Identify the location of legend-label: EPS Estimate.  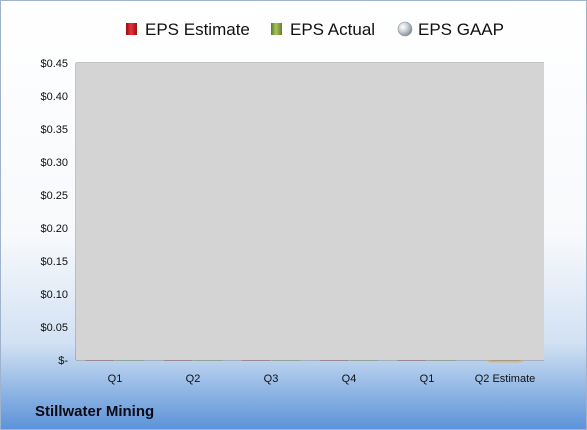
(197, 29).